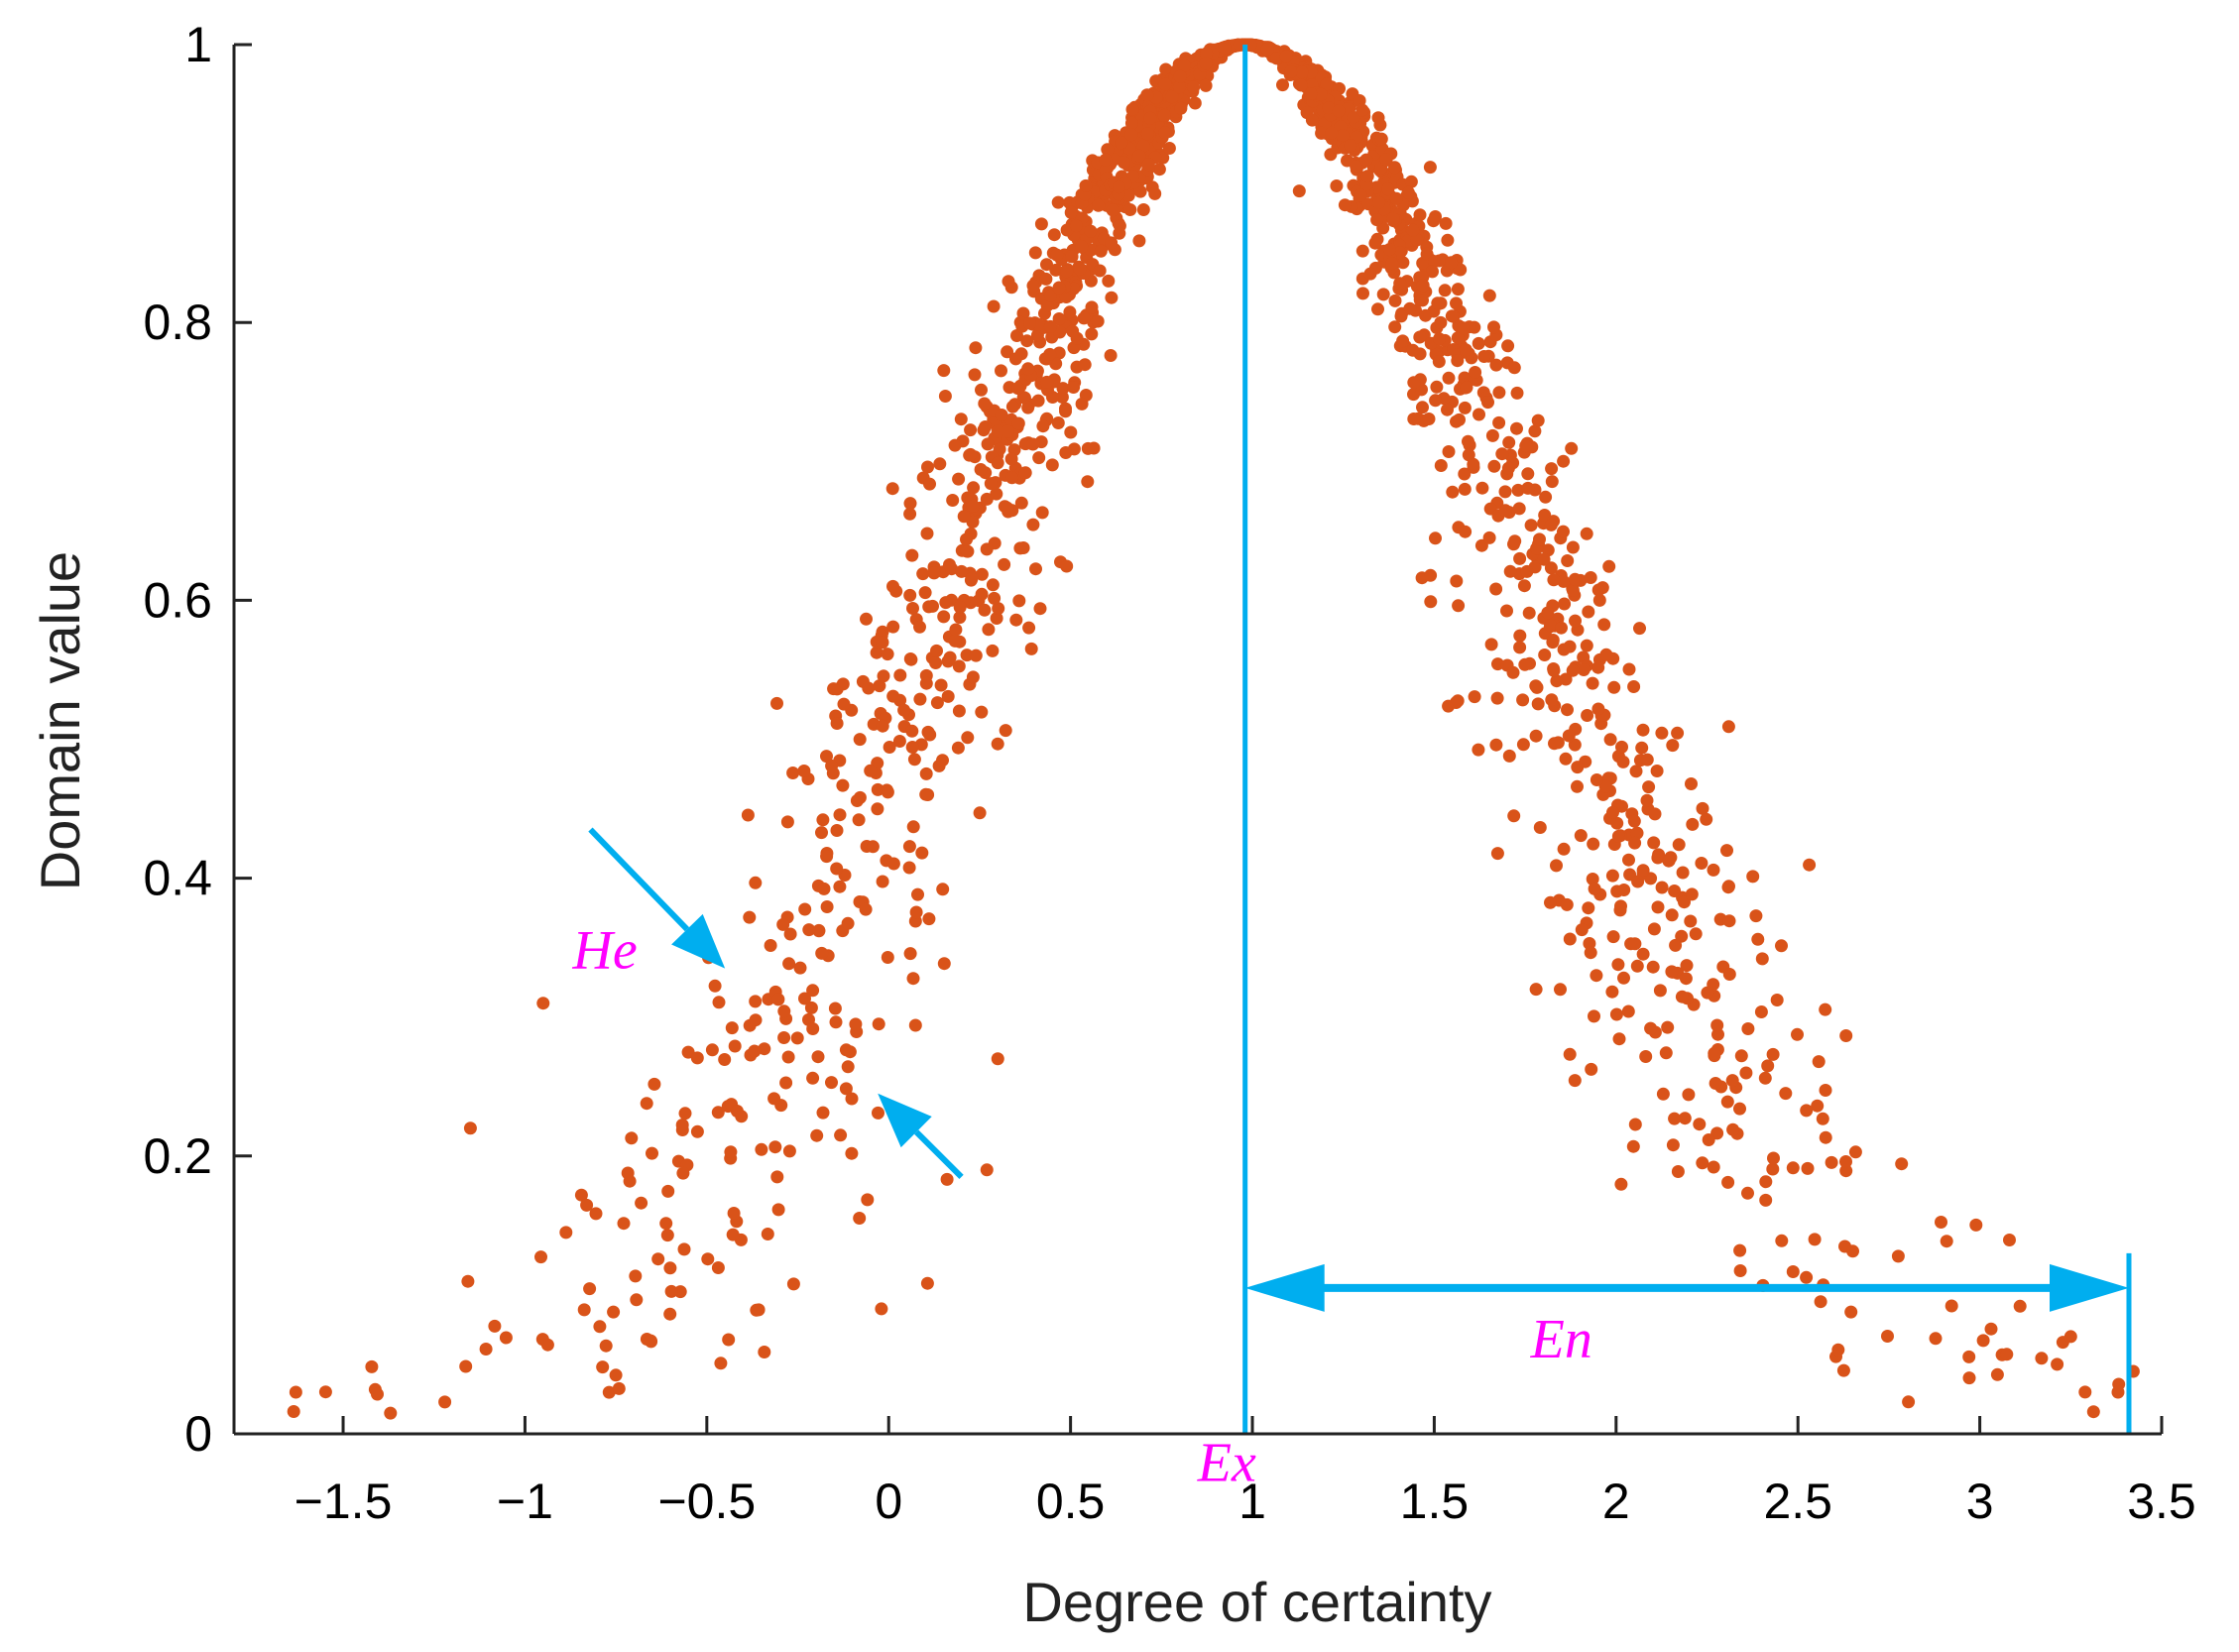 This screenshot has width=2239, height=1652. What do you see at coordinates (1252, 1501) in the screenshot?
I see `x-tick-label: 1` at bounding box center [1252, 1501].